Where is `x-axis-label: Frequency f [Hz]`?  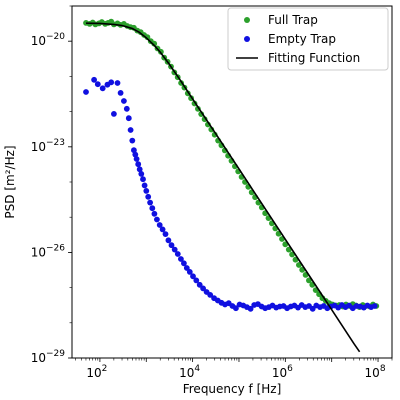 x-axis-label: Frequency f [Hz] is located at coordinates (232, 389).